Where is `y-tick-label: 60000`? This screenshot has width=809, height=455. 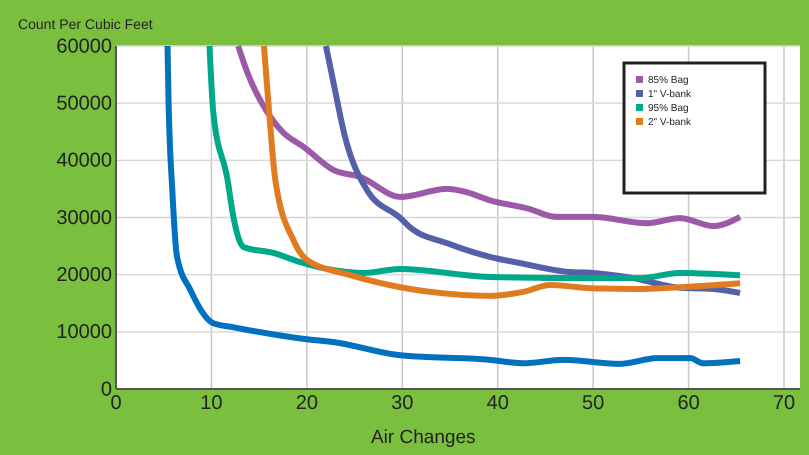 y-tick-label: 60000 is located at coordinates (84, 46).